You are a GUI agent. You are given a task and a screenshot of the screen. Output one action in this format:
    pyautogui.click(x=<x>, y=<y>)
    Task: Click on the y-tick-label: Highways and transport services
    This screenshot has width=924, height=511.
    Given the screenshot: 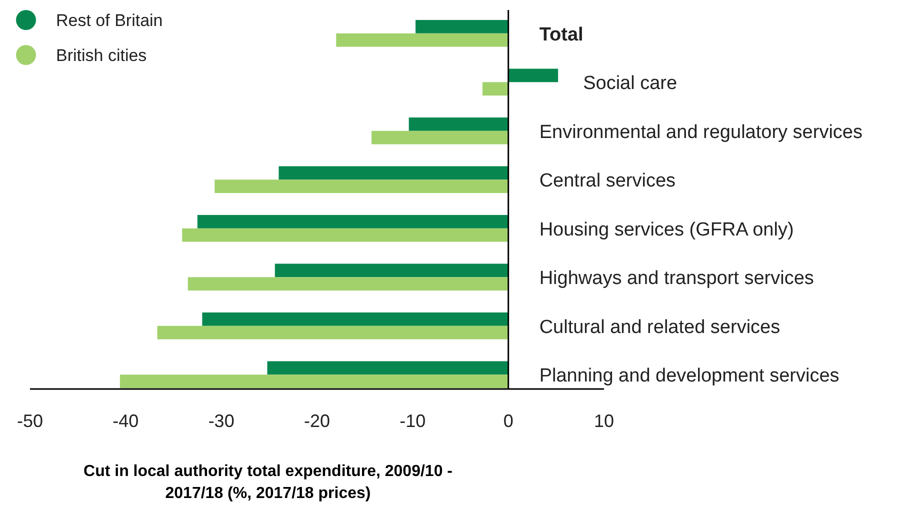 What is the action you would take?
    pyautogui.click(x=676, y=279)
    